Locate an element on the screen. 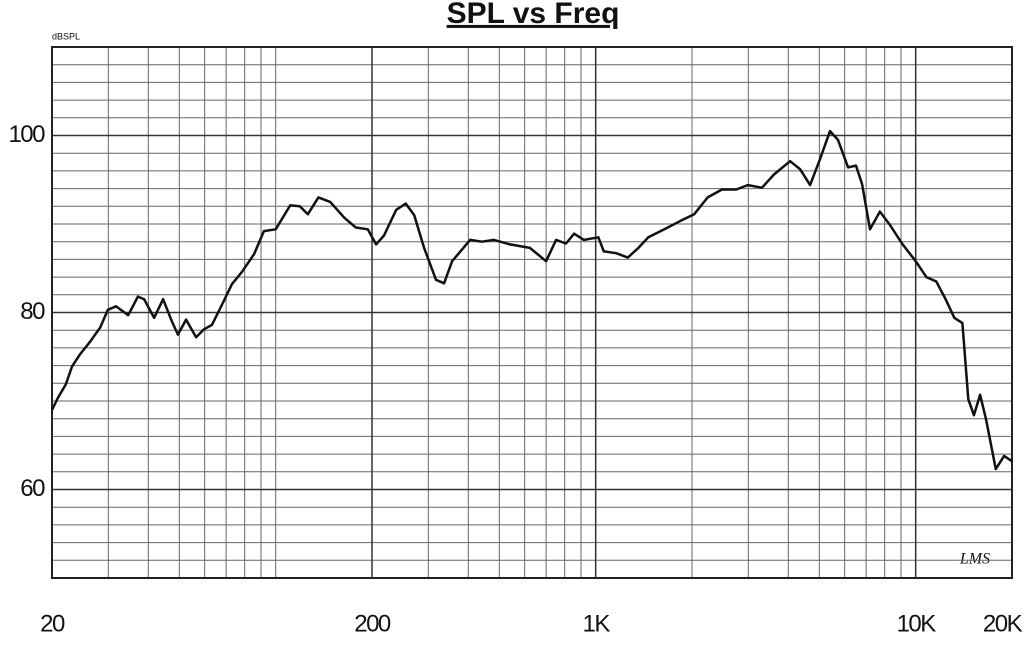  x-tick-label: 20 is located at coordinates (52, 623).